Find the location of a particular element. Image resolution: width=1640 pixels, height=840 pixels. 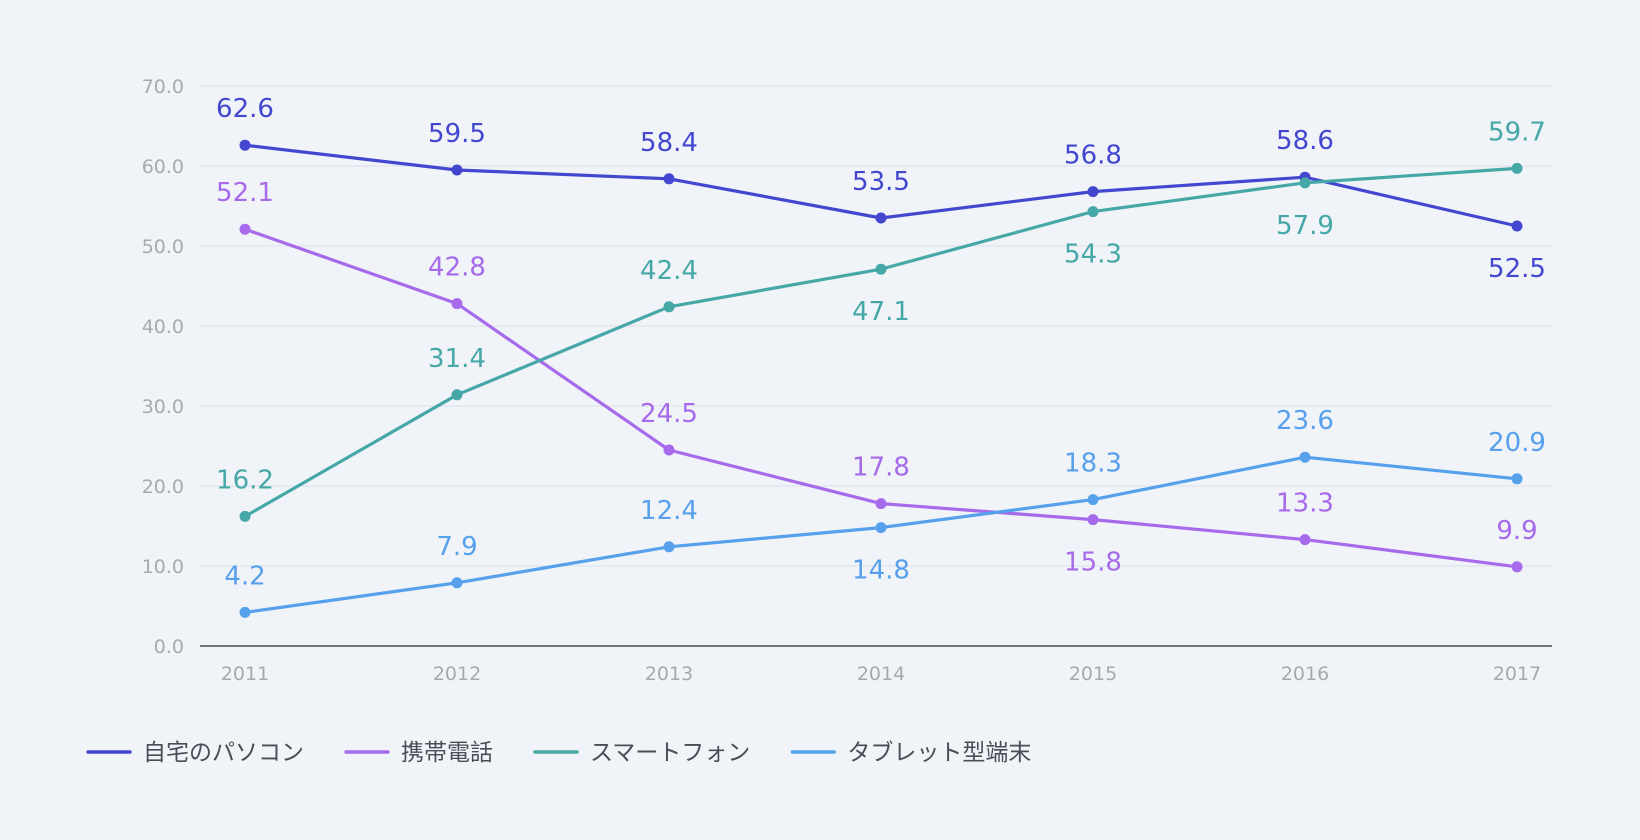

data-label: 42.4 is located at coordinates (669, 271).